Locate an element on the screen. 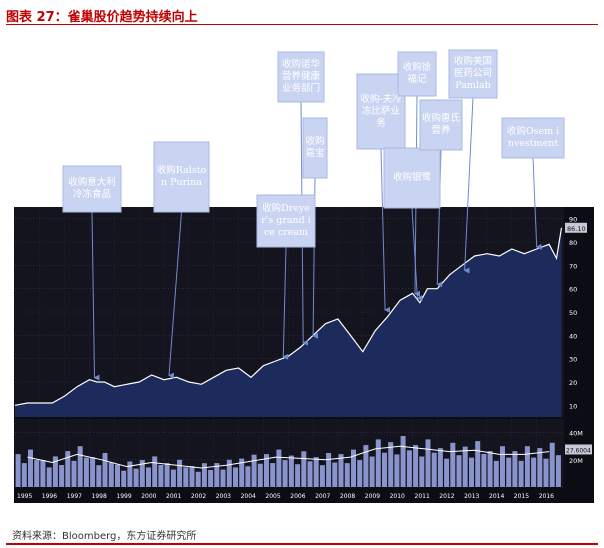 The height and width of the screenshot is (548, 604). price-tick-label: 50 is located at coordinates (573, 313).